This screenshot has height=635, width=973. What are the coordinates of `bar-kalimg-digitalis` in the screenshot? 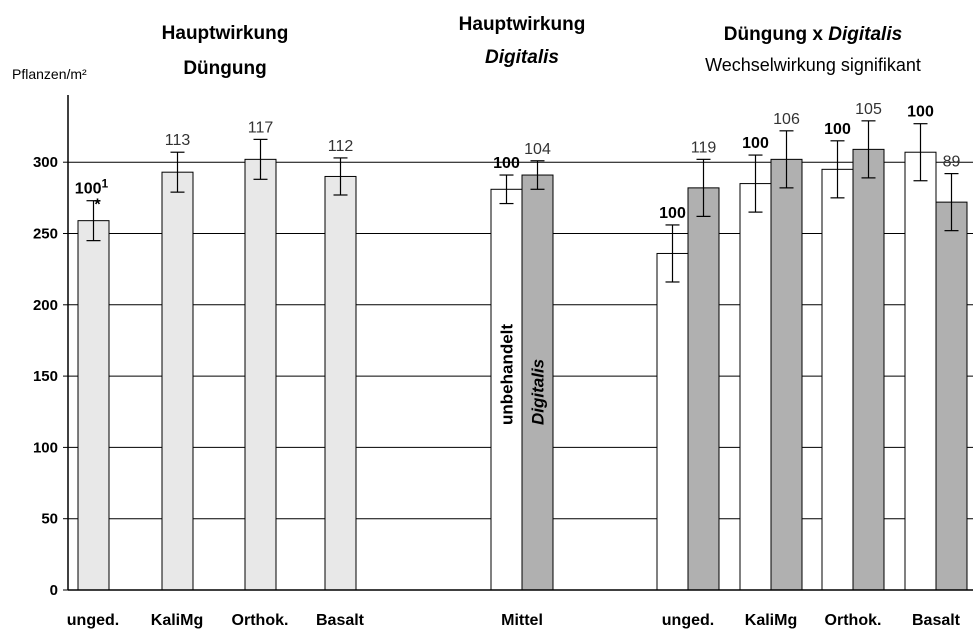 It's located at (786, 374).